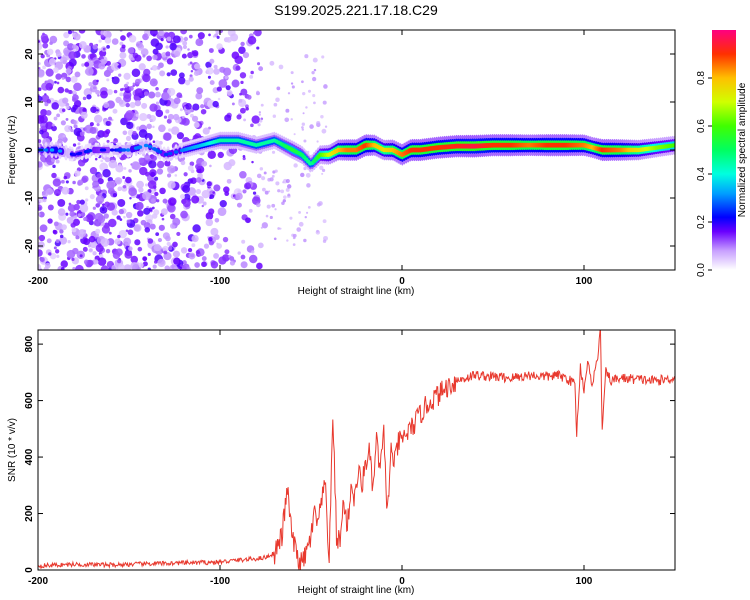 The image size is (750, 600). What do you see at coordinates (29, 54) in the screenshot?
I see `y-tick-label: 20` at bounding box center [29, 54].